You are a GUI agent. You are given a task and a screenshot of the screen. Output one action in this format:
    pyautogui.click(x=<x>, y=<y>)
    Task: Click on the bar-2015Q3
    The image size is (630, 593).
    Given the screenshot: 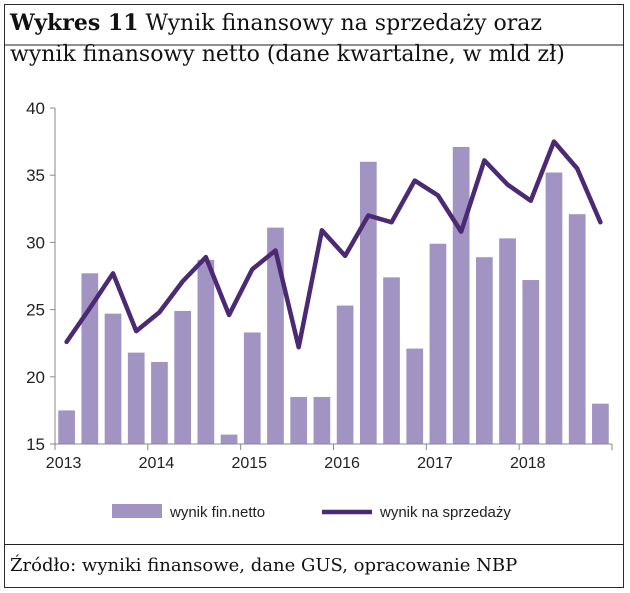 What is the action you would take?
    pyautogui.click(x=299, y=420)
    